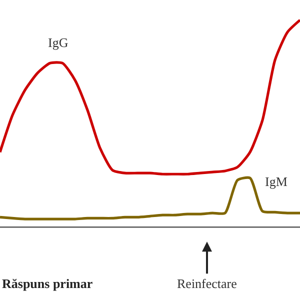 The height and width of the screenshot is (300, 300). What do you see at coordinates (207, 283) in the screenshot?
I see `text: Reinfectare` at bounding box center [207, 283].